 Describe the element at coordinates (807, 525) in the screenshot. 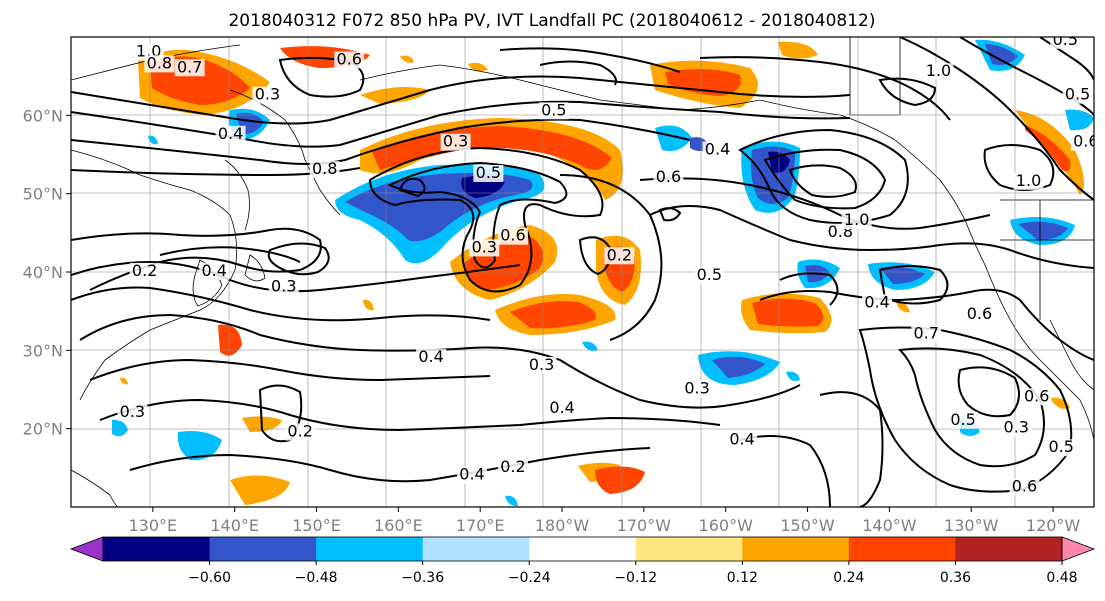

I see `x-tick-label: 150°W` at that location.